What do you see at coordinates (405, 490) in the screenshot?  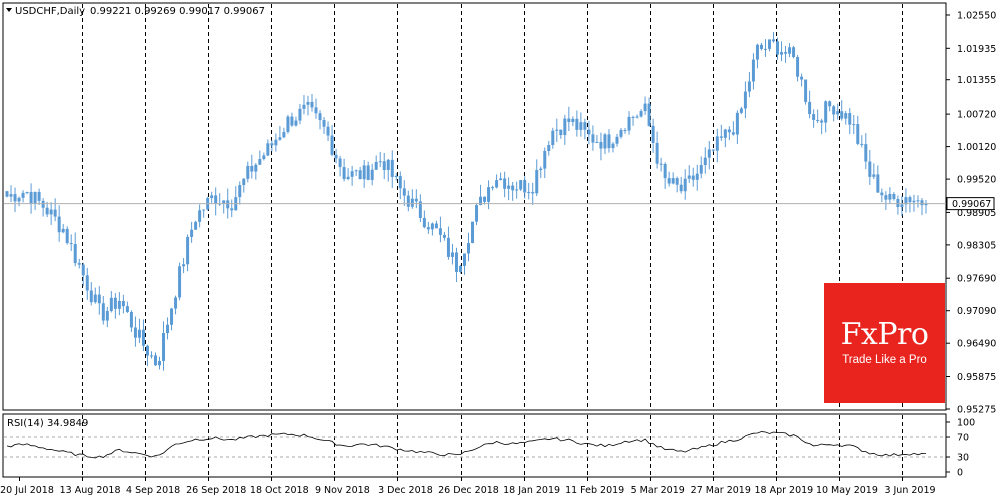 I see `date-tick-label: 3 Dec 2018` at bounding box center [405, 490].